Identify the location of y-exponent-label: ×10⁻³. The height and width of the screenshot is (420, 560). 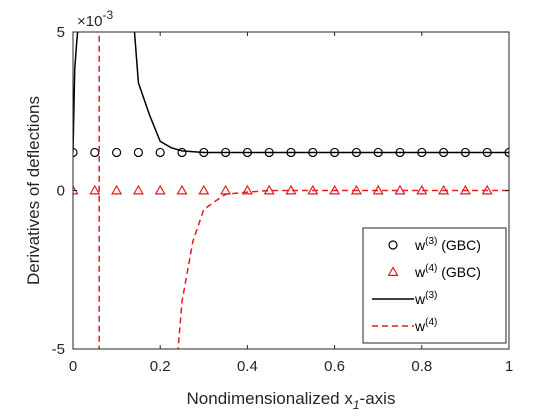
(95, 19).